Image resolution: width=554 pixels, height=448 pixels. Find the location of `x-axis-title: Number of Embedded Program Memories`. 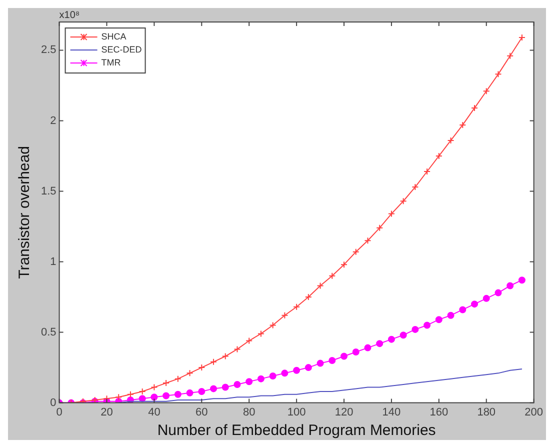

x-axis-title: Number of Embedded Program Memories is located at coordinates (296, 431).